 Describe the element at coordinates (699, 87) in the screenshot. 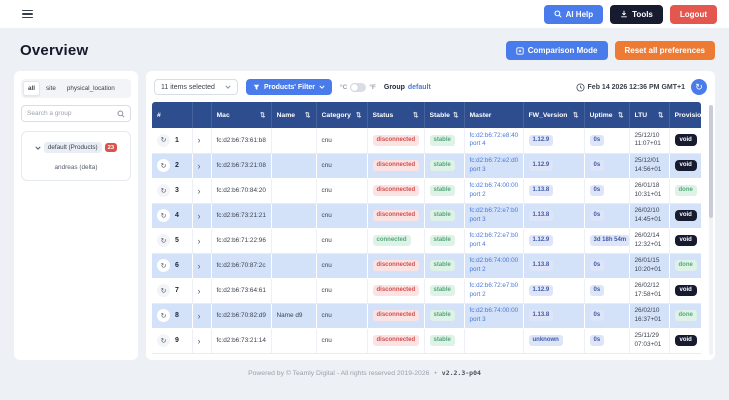

I see `refresh-button: ↻` at that location.